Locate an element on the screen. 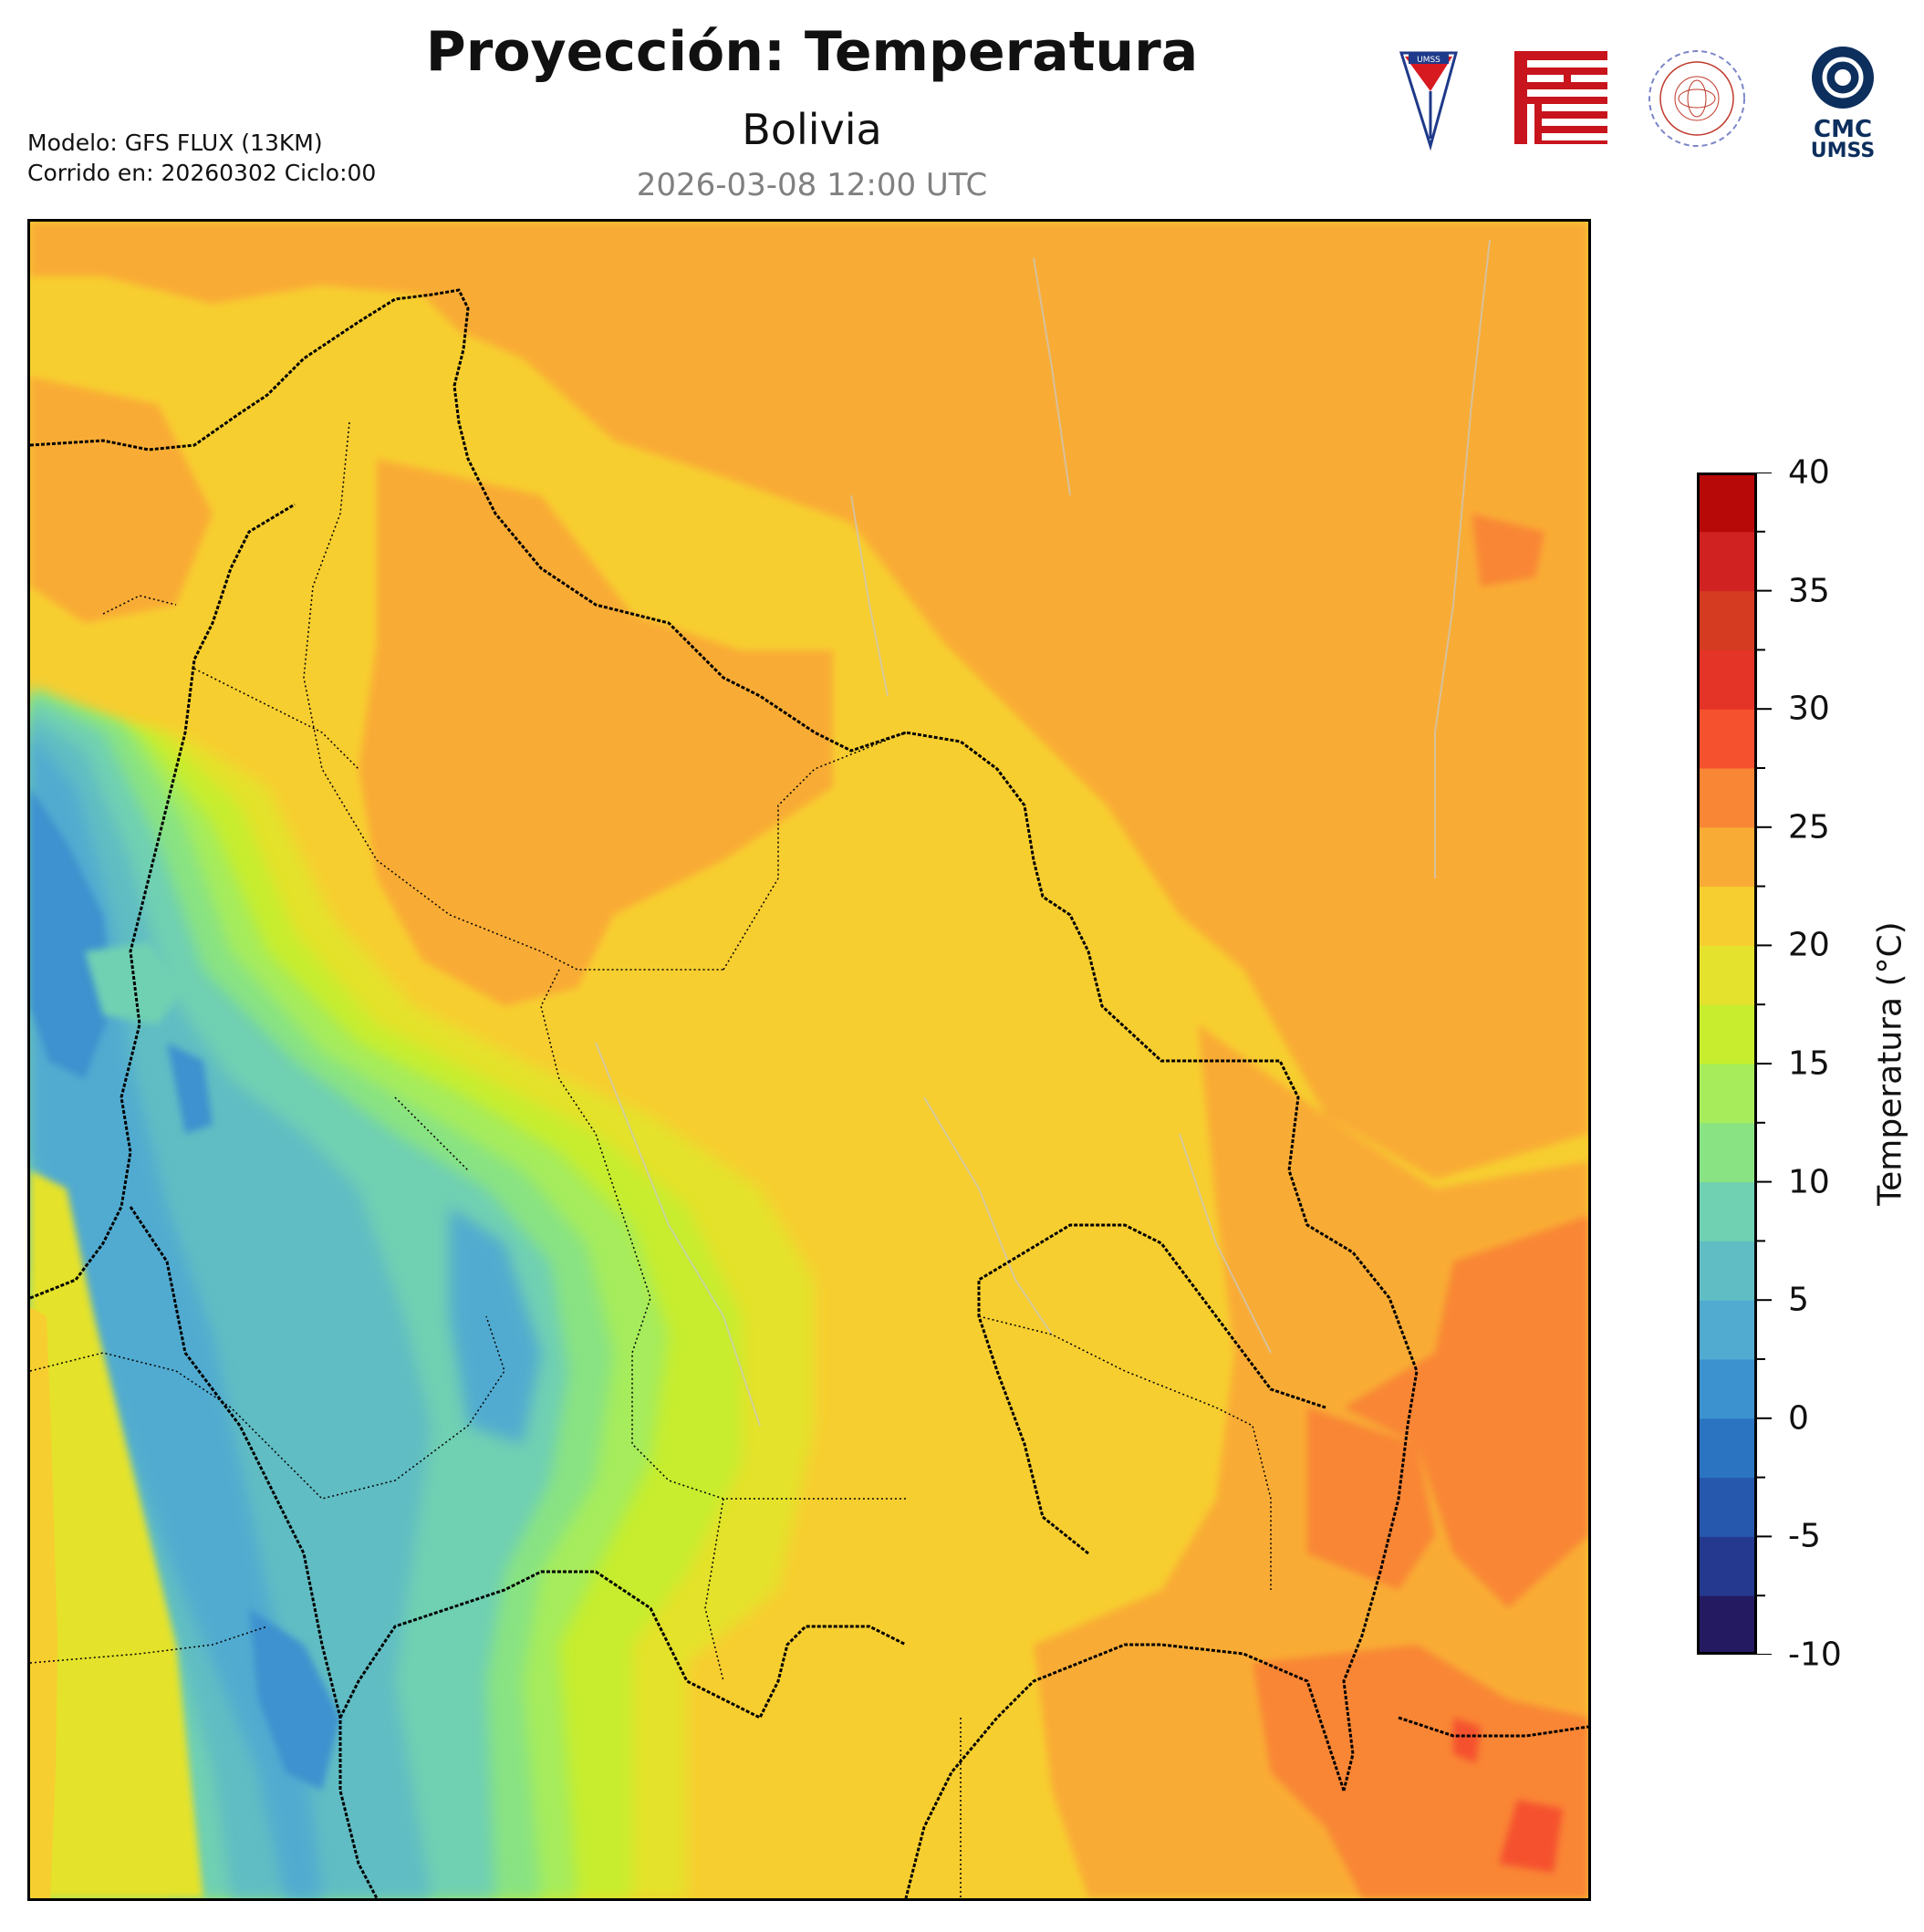 The image size is (1924, 1932). departamento-fisica-seal is located at coordinates (1696, 98).